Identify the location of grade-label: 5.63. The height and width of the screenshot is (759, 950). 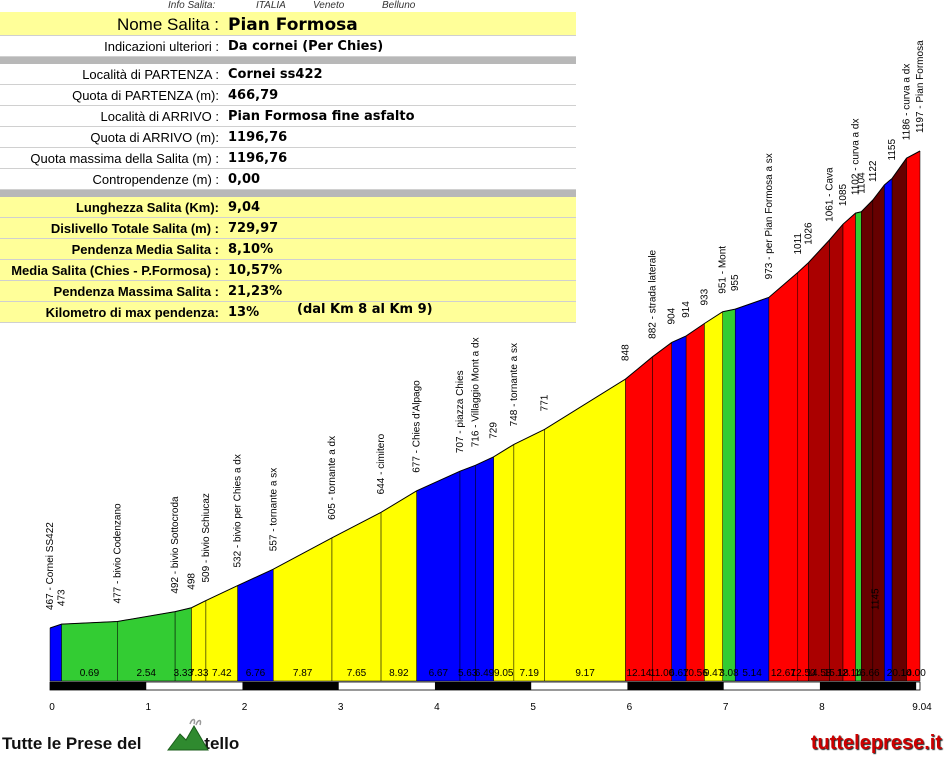
(468, 673).